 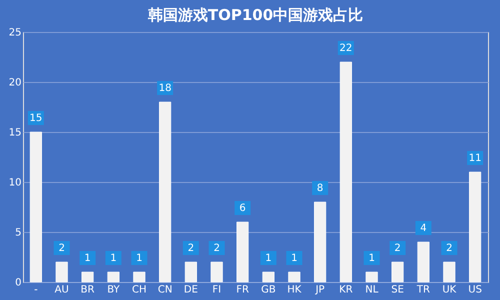 I want to click on y-tick-label: 20, so click(x=15, y=83).